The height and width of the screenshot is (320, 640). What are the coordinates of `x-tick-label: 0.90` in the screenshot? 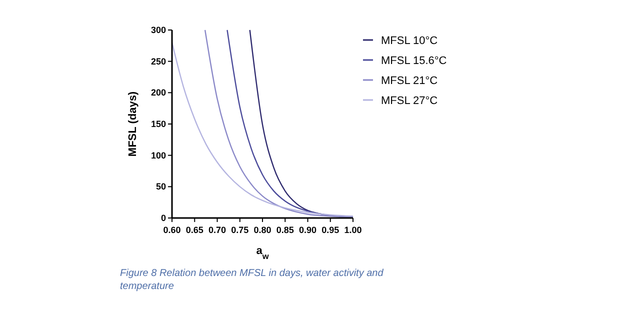 It's located at (307, 230).